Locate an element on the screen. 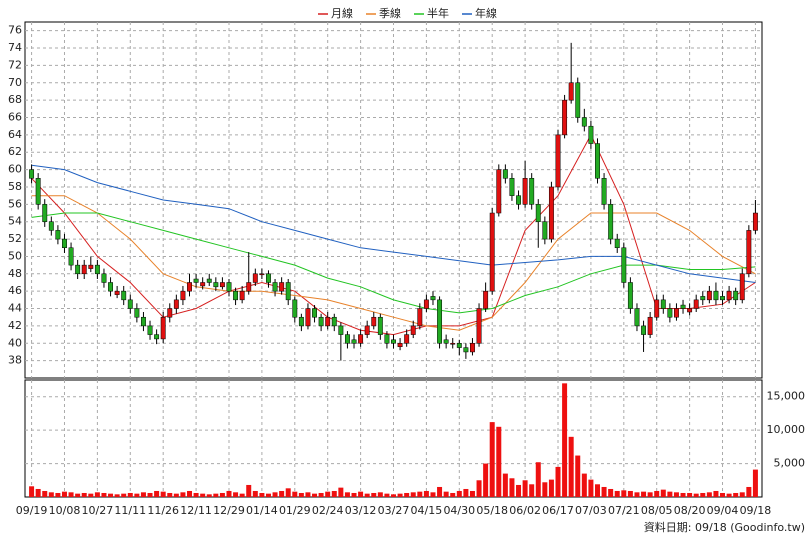 Image resolution: width=808 pixels, height=540 pixels. x-tick-label: 12/11 is located at coordinates (196, 510).